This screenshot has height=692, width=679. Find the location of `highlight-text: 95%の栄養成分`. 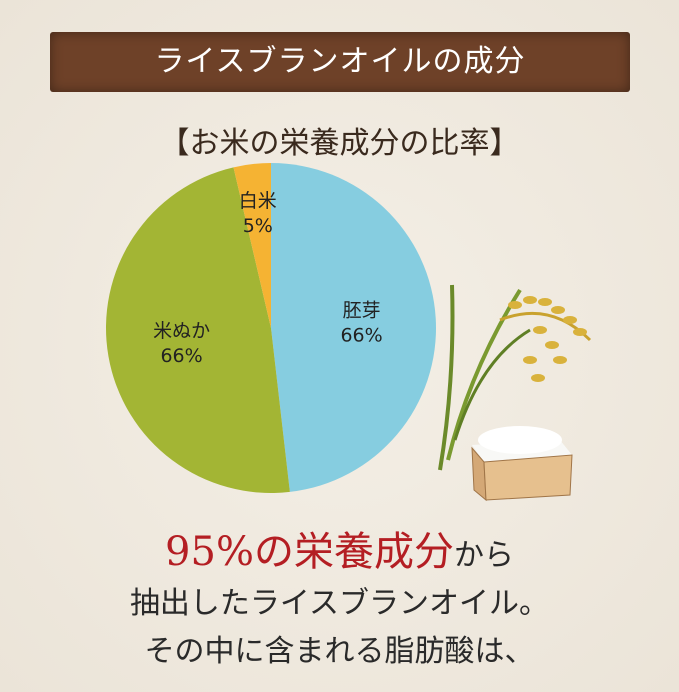

highlight-text: 95%の栄養成分 is located at coordinates (309, 552).